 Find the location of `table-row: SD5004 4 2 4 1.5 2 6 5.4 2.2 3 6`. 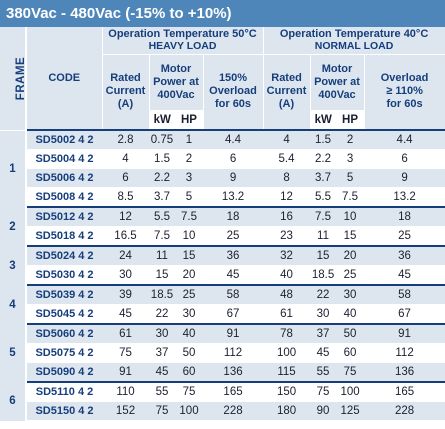

table-row: SD5004 4 2 4 1.5 2 6 5.4 2.2 3 6 is located at coordinates (222, 159).